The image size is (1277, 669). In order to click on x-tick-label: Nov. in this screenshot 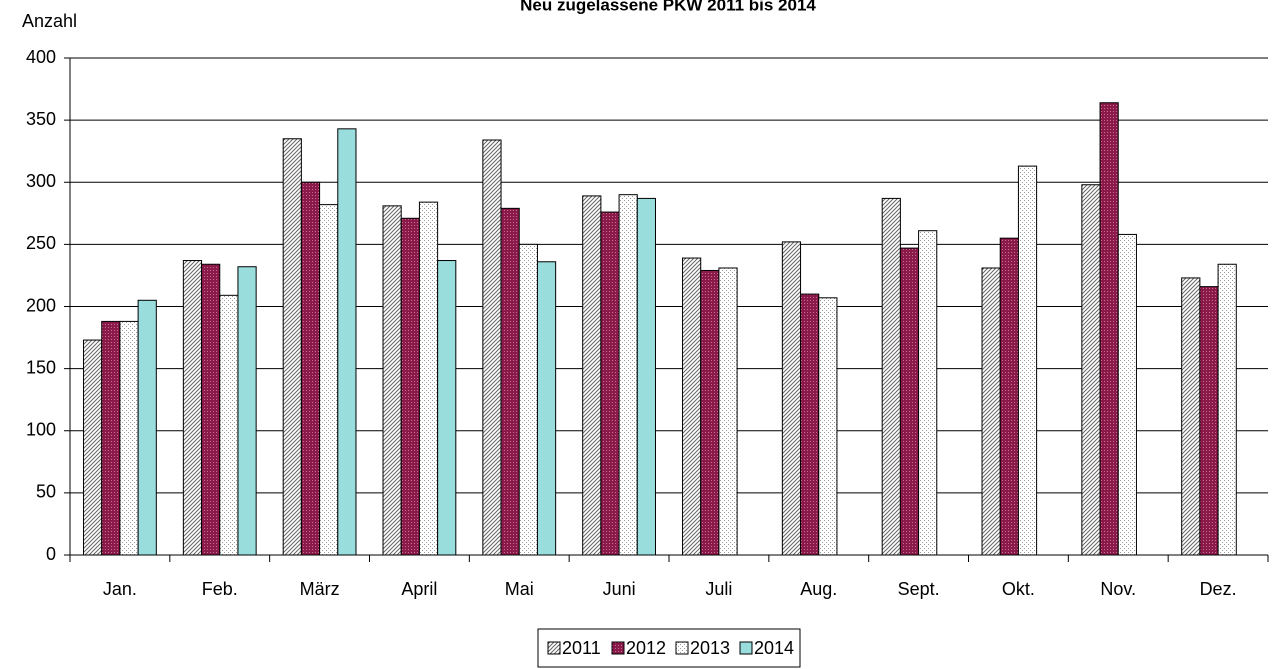, I will do `click(1118, 589)`.